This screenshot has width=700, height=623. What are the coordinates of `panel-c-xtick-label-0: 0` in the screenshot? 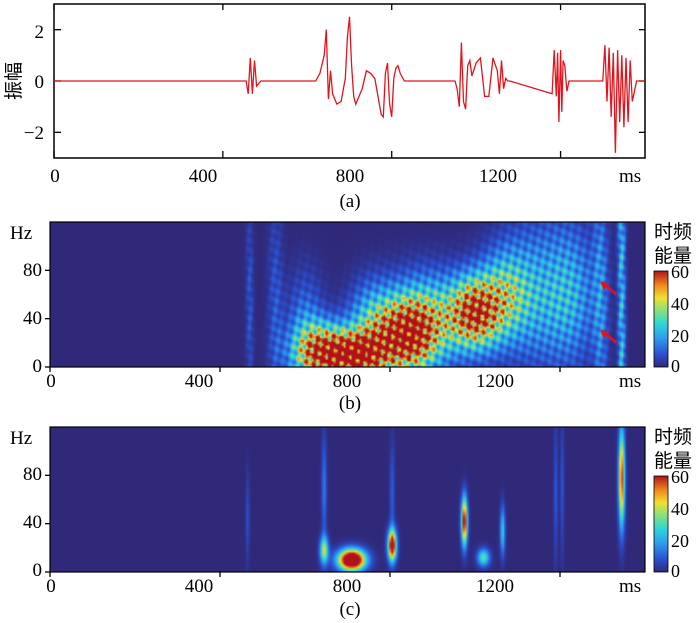 It's located at (51, 586).